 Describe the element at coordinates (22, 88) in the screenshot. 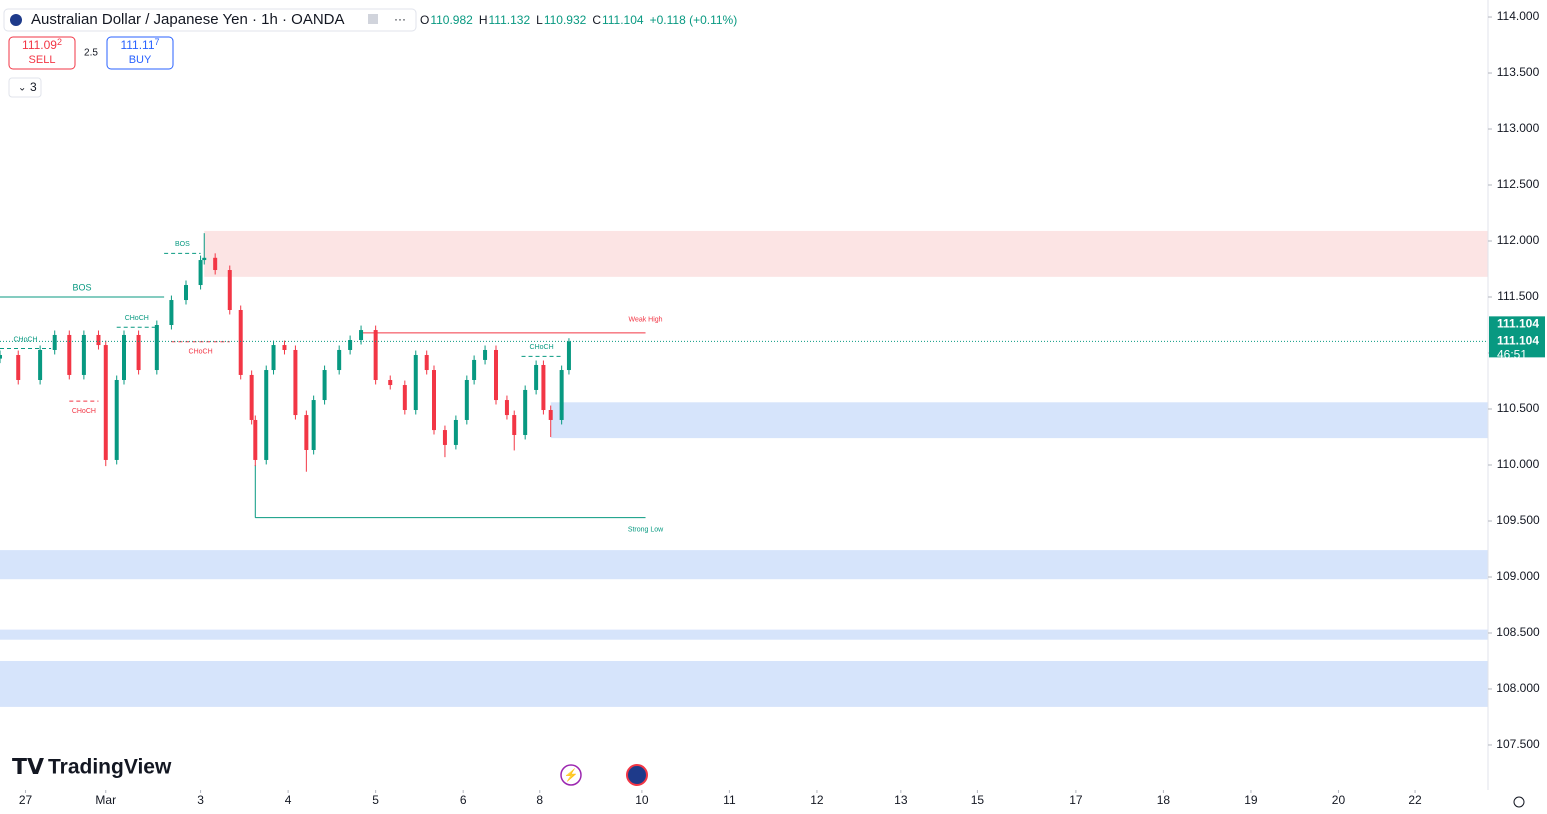

I see `chevron: ⌄` at that location.